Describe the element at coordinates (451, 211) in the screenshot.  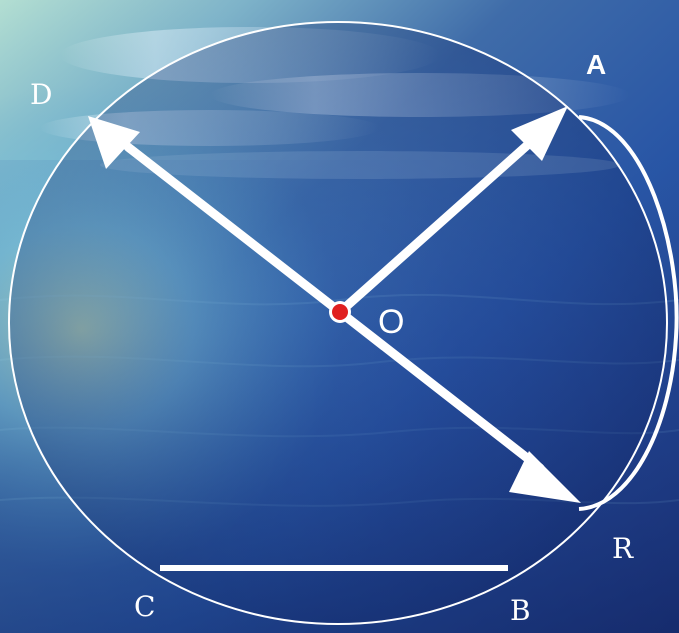
I see `radius-arrow-oa` at that location.